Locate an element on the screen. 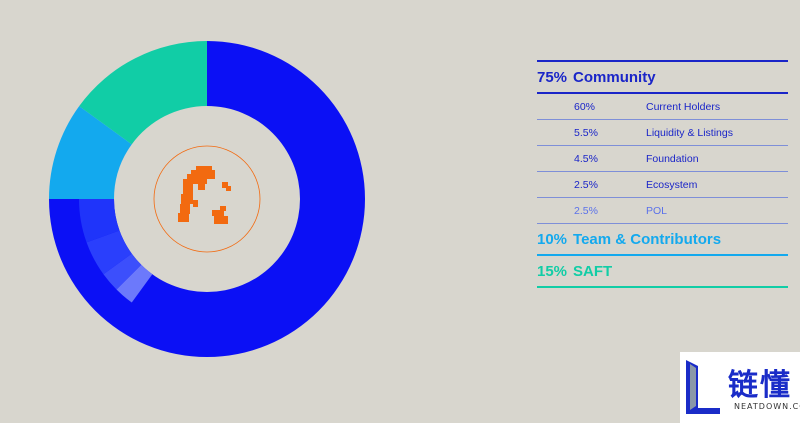  legend-sub-foundation: 4.5% Foundation is located at coordinates (662, 159).